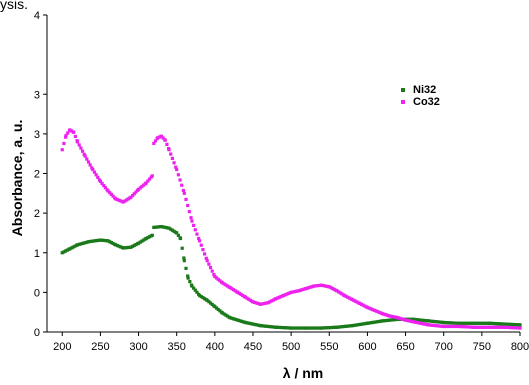  What do you see at coordinates (444, 347) in the screenshot?
I see `x-tick-label: 700` at bounding box center [444, 347].